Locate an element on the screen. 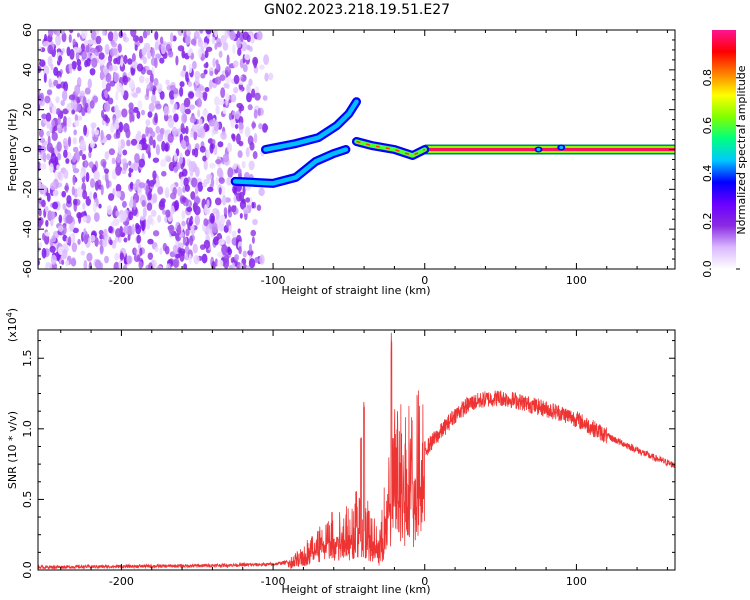 This screenshot has width=750, height=600. colorbar-tick-label: 0.6 is located at coordinates (707, 126).